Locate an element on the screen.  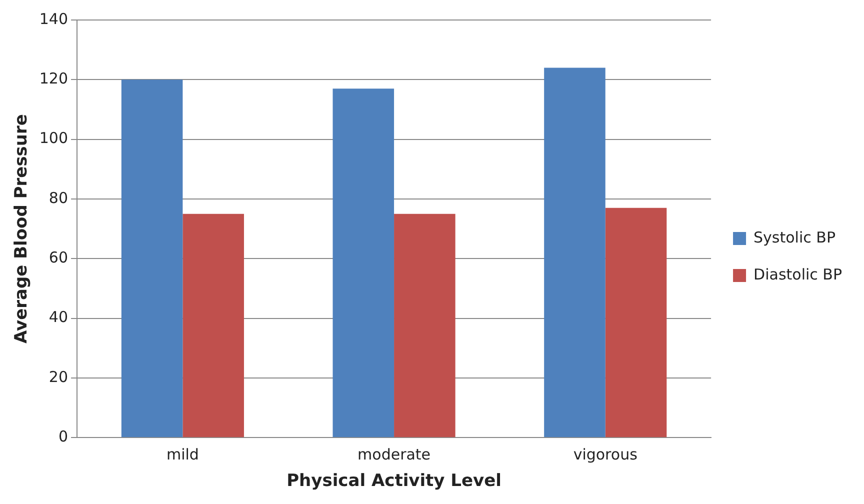
x-tick-label: vigorous is located at coordinates (605, 454).